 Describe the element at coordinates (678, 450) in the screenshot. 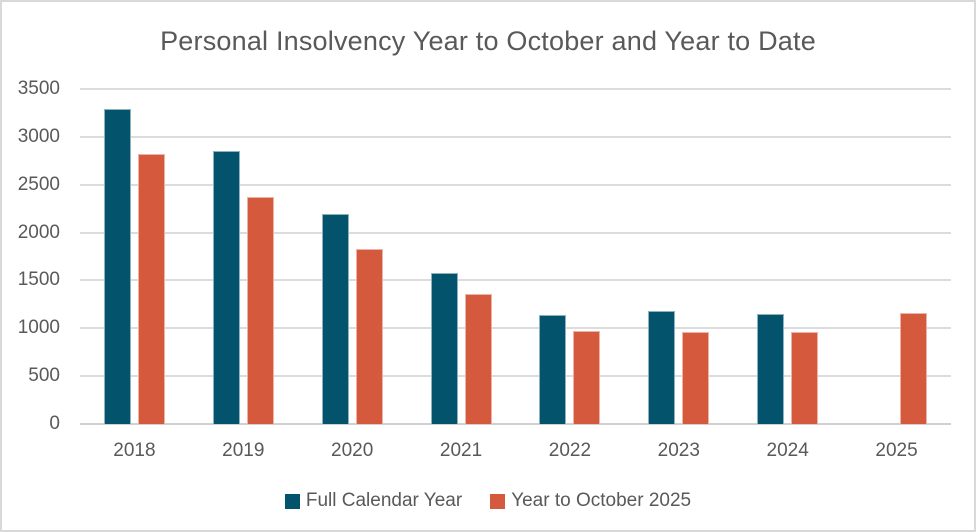

I see `x-axis-label-2023: 2023` at that location.